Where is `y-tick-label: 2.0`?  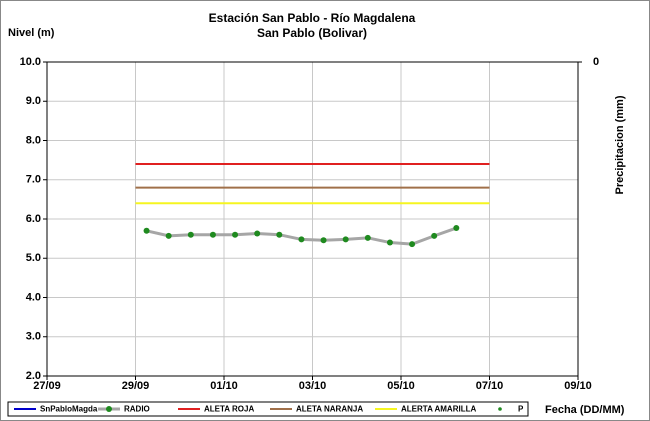
y-tick-label: 2.0 is located at coordinates (33, 376).